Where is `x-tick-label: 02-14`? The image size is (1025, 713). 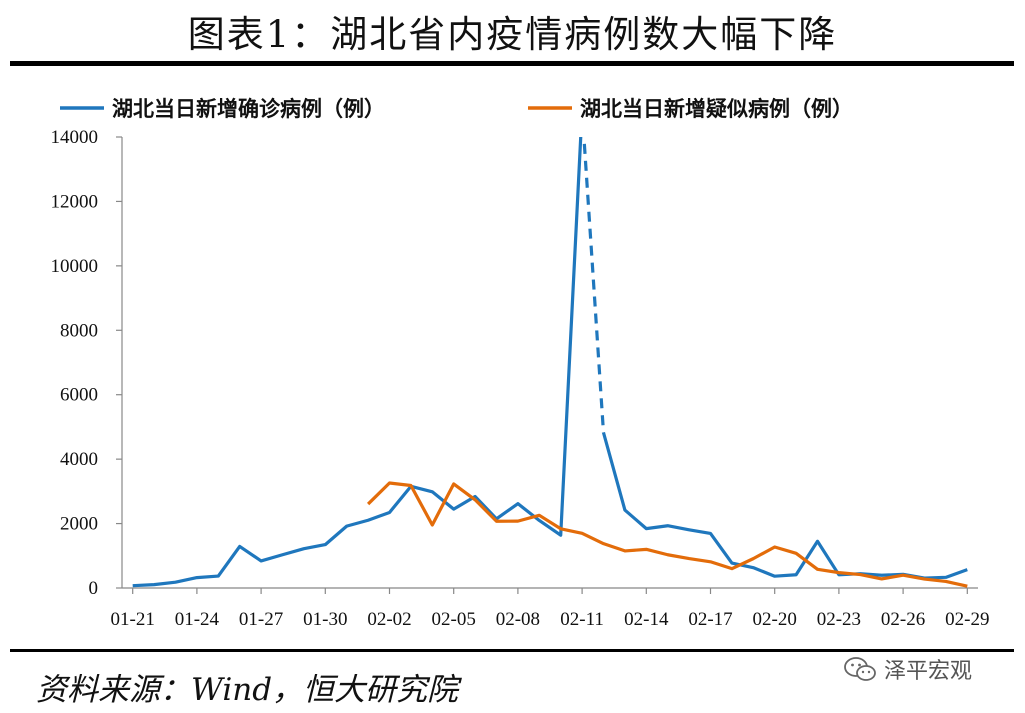 x-tick-label: 02-14 is located at coordinates (646, 619).